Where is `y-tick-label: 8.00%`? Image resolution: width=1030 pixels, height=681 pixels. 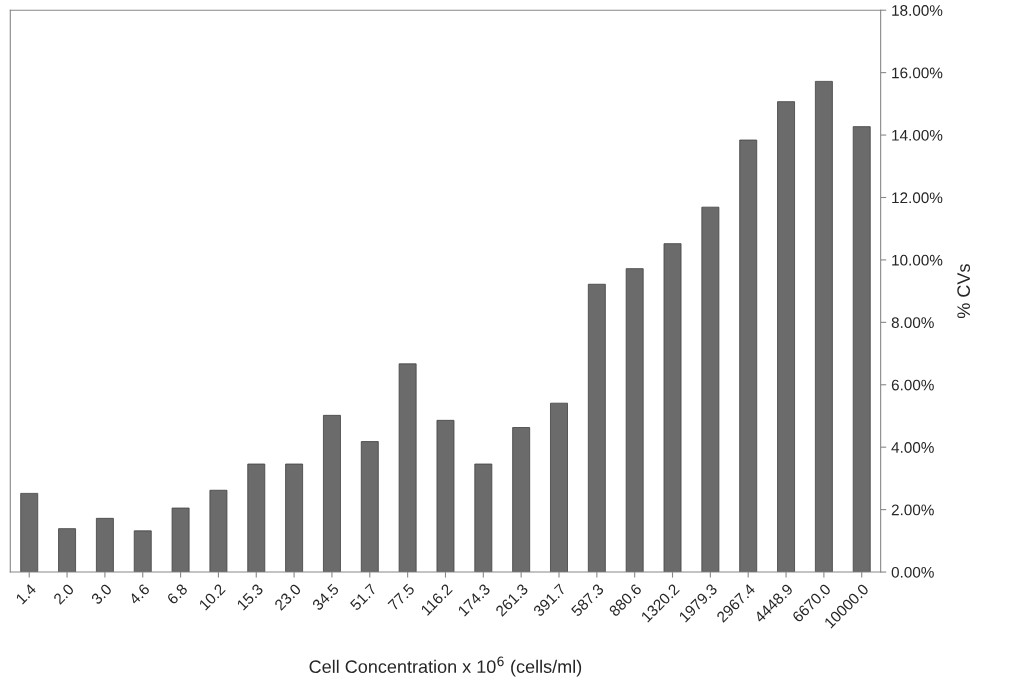 y-tick-label: 8.00% is located at coordinates (912, 323).